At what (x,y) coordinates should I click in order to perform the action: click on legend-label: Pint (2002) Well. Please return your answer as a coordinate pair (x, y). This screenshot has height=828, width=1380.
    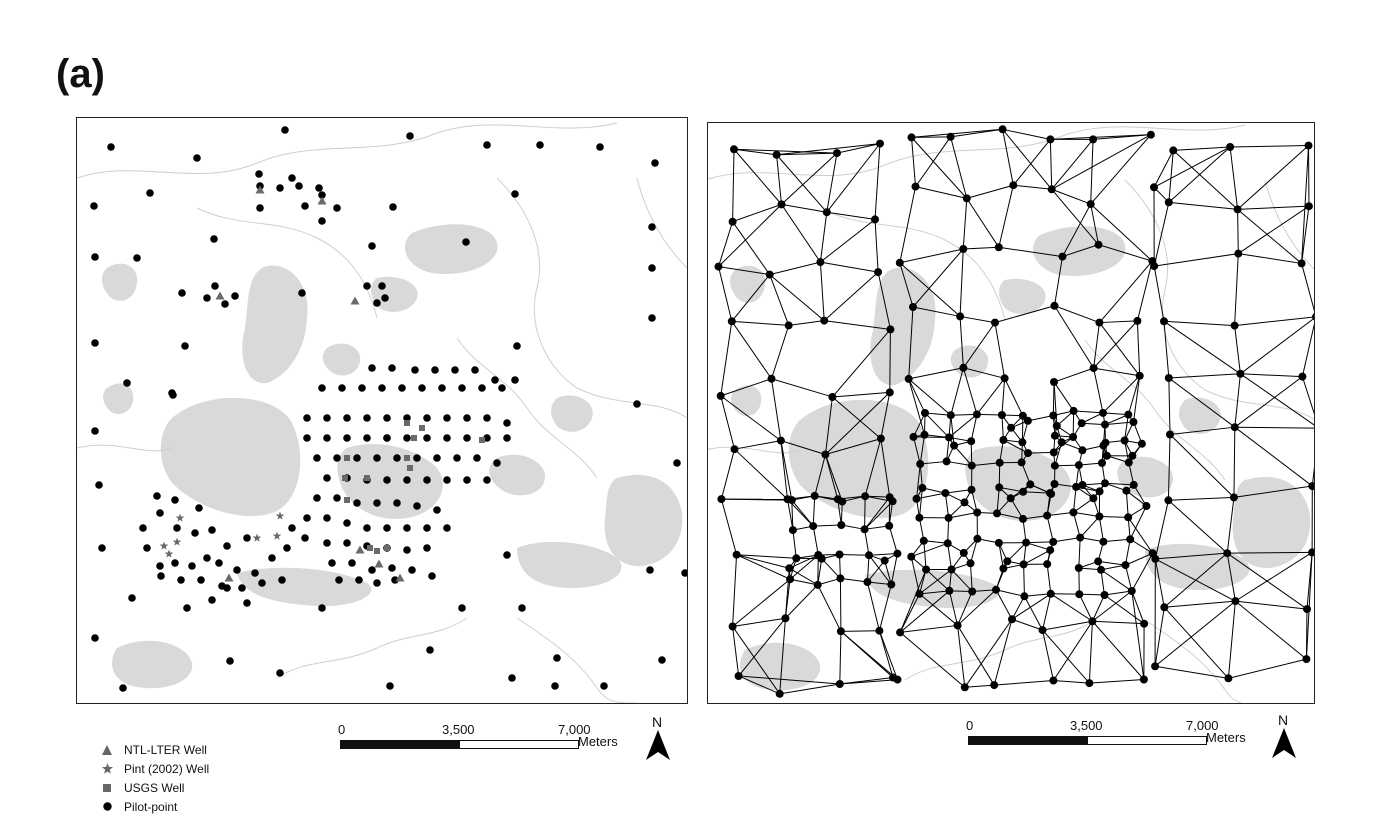
    Looking at the image, I should click on (167, 768).